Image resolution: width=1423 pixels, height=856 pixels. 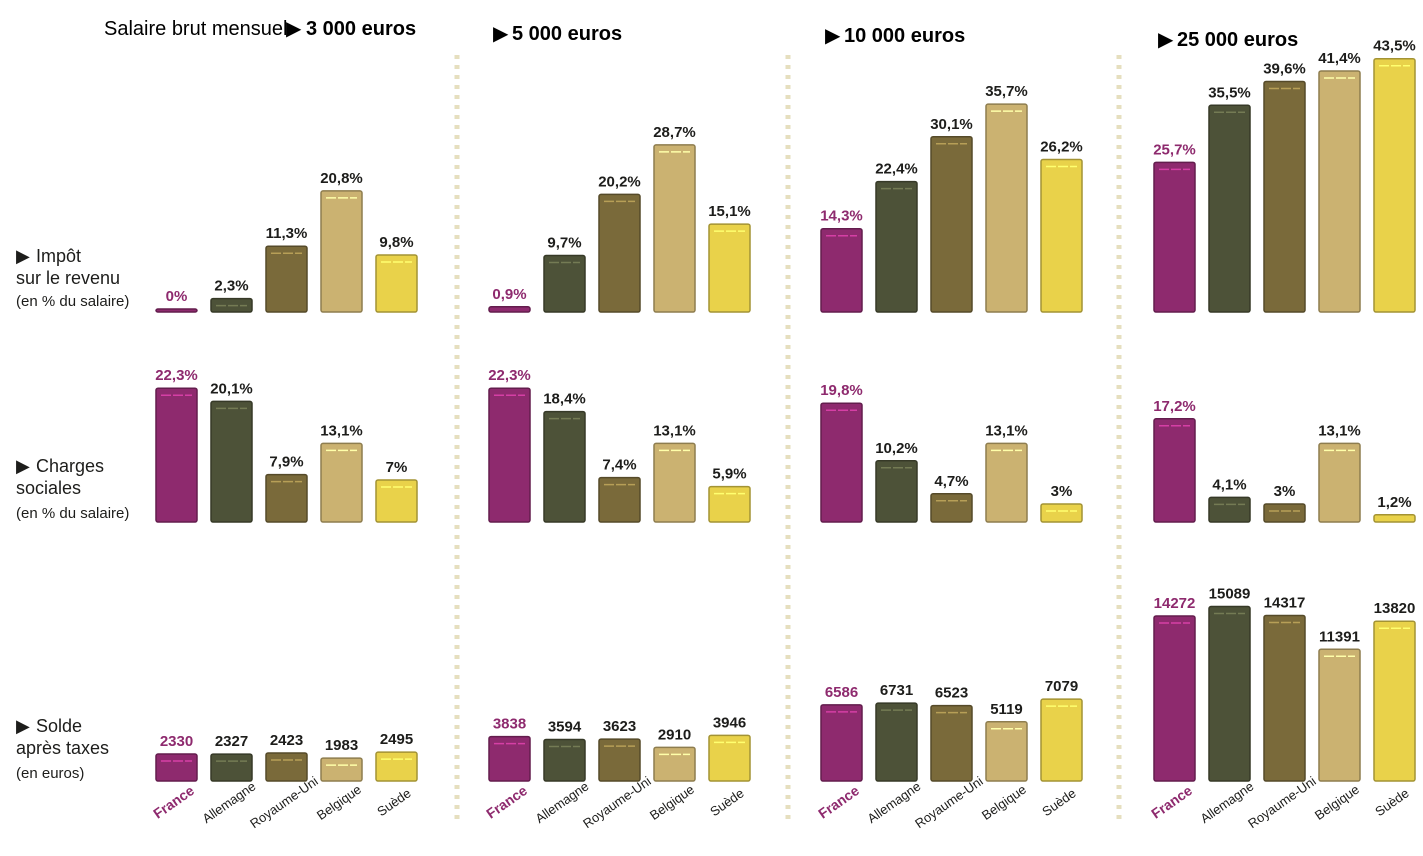 I want to click on data-label: 22,4%, so click(x=896, y=169).